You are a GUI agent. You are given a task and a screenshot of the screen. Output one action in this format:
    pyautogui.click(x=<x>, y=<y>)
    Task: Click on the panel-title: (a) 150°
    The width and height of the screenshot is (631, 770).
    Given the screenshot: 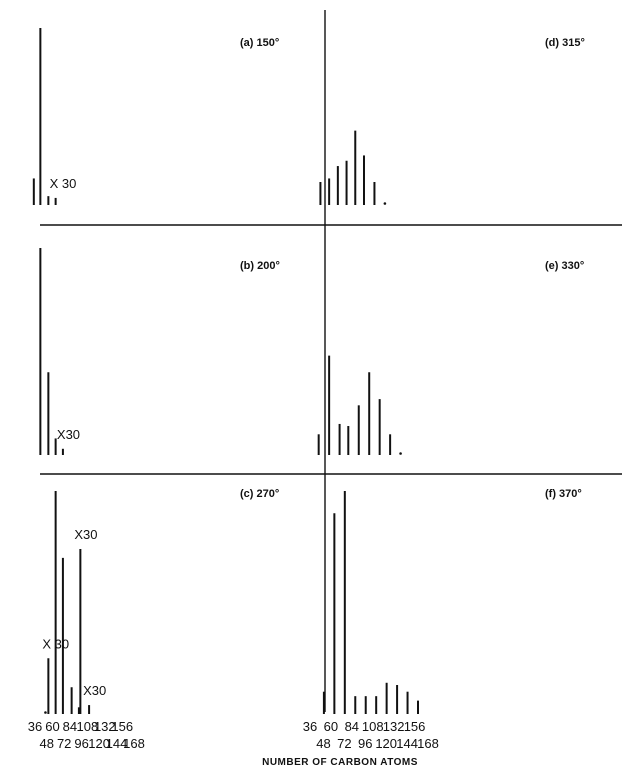 What is the action you would take?
    pyautogui.click(x=259, y=43)
    